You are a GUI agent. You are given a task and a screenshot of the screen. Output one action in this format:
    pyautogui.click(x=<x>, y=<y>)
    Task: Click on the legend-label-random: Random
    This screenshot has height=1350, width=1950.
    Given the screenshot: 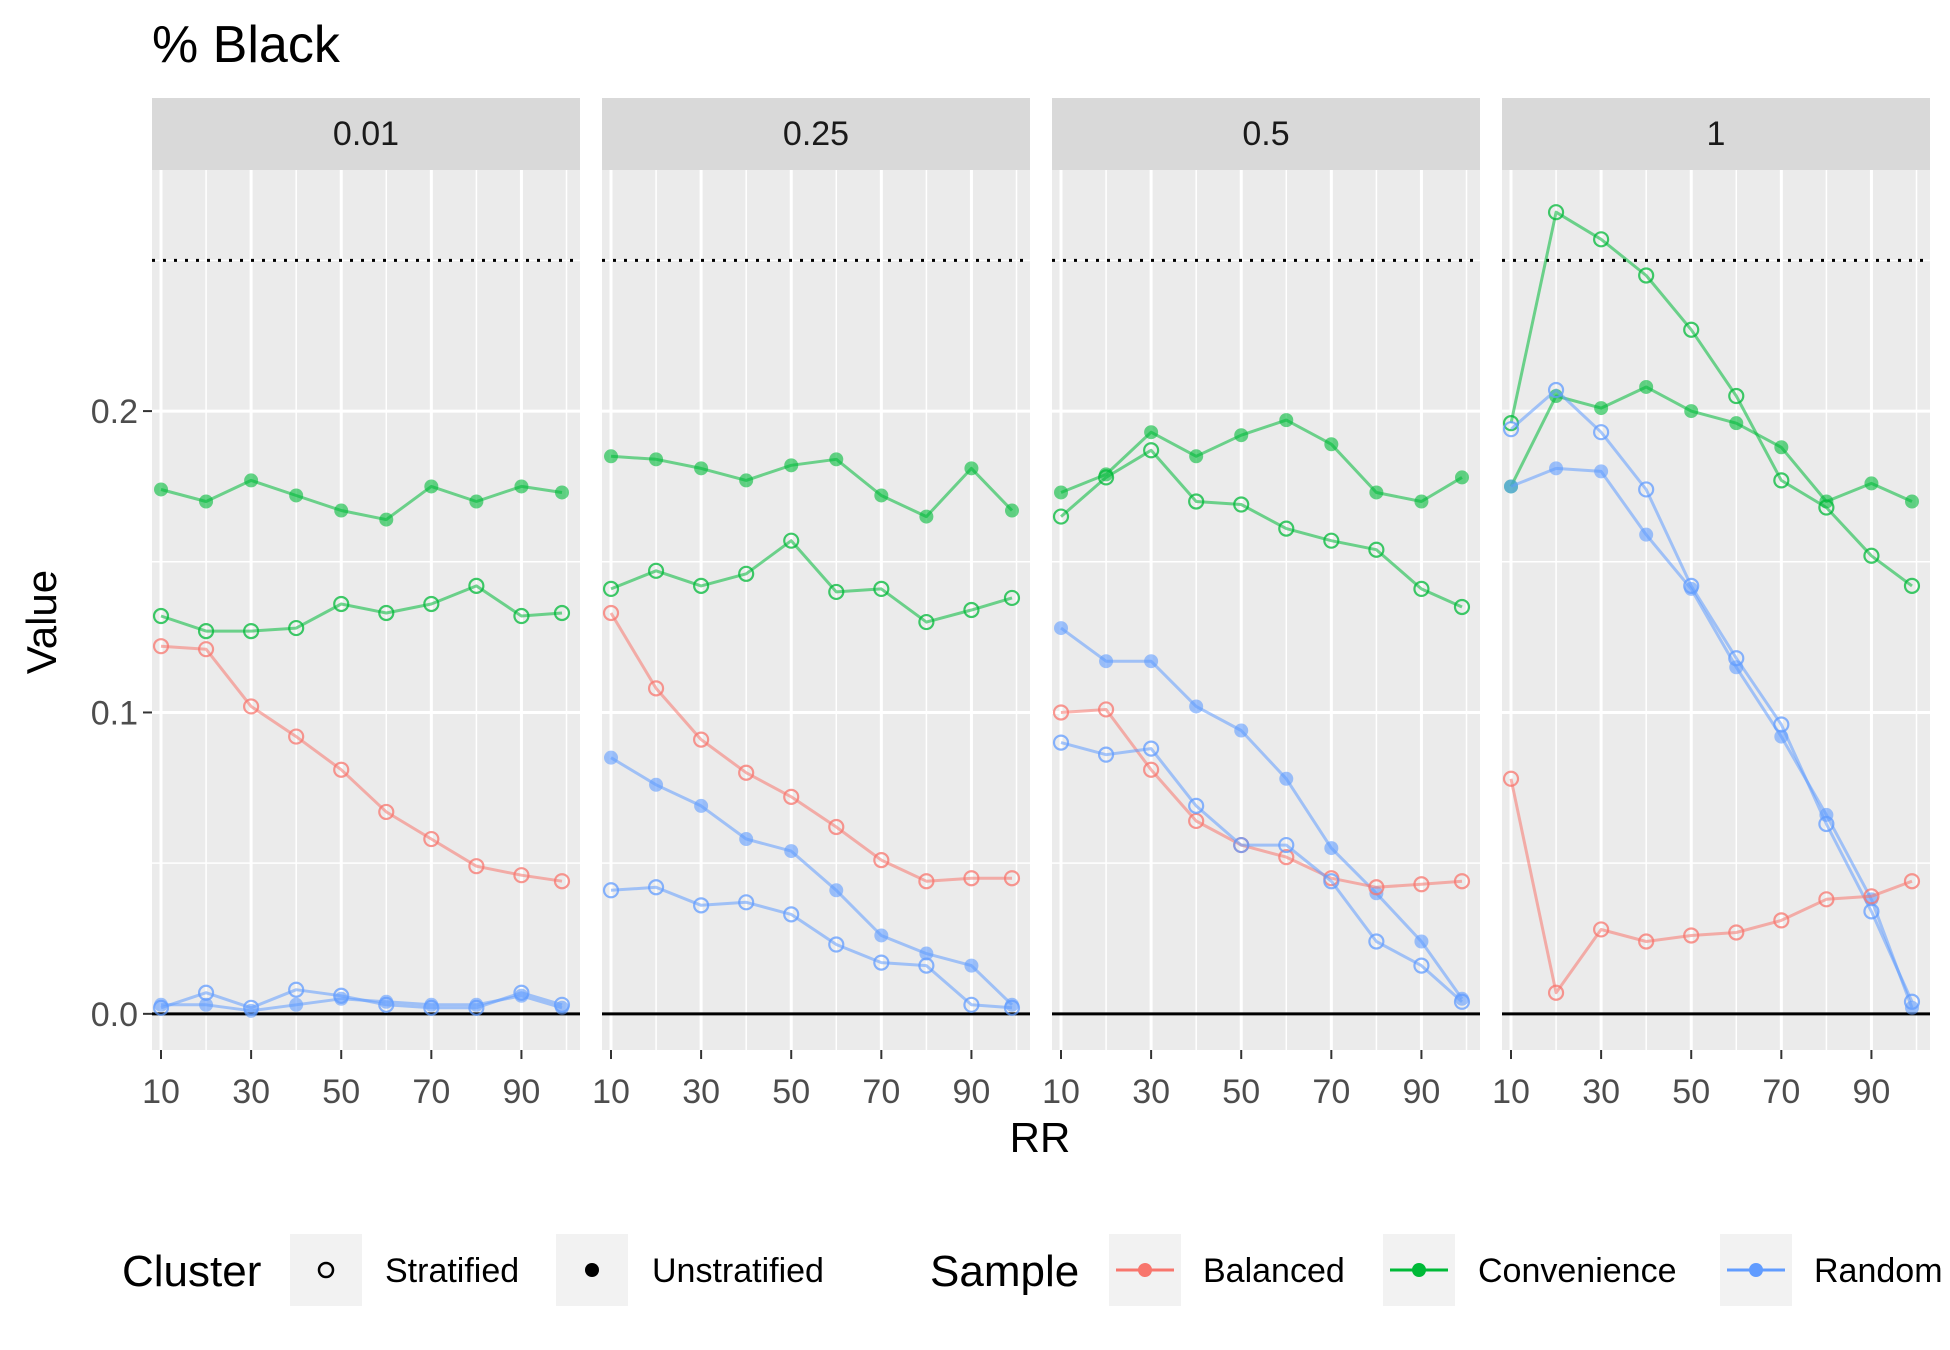 What is the action you would take?
    pyautogui.click(x=1878, y=1271)
    